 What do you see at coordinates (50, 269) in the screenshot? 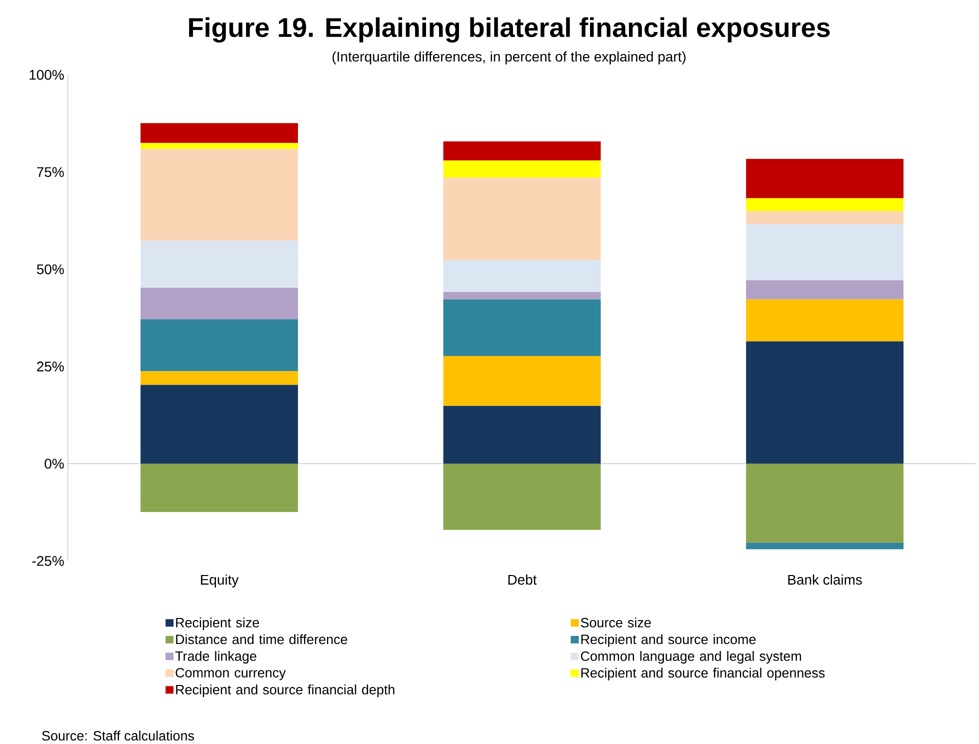
I see `y-tick-label: 50%` at bounding box center [50, 269].